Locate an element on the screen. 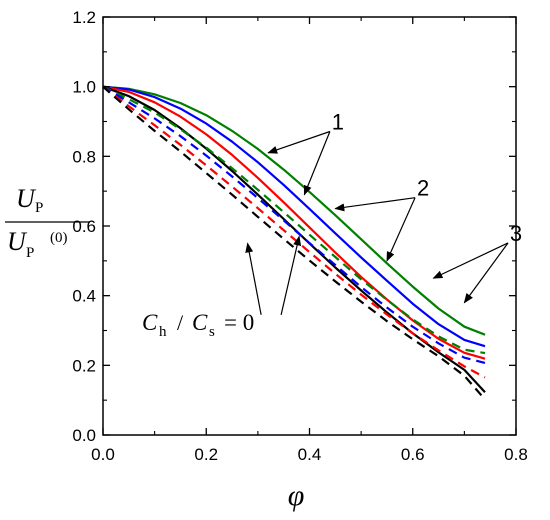 The image size is (550, 520). x-tick-label: 0.0 is located at coordinates (103, 454).